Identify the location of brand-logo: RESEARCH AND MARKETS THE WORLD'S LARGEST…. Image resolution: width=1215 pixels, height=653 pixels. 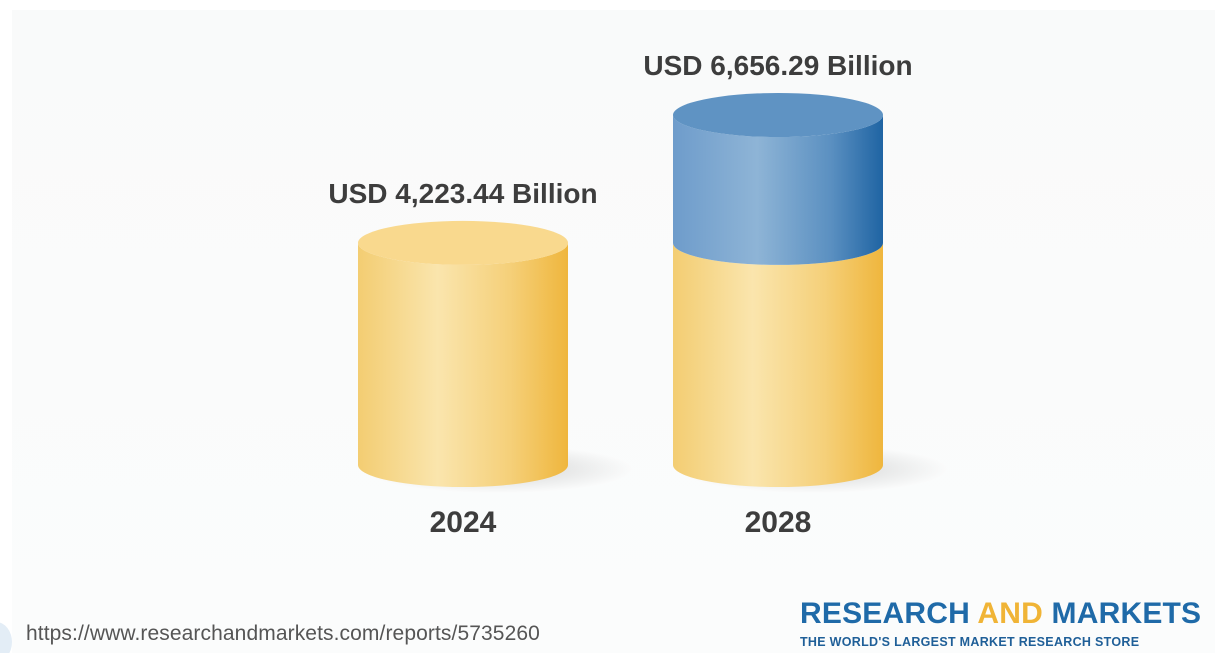
(1007, 625).